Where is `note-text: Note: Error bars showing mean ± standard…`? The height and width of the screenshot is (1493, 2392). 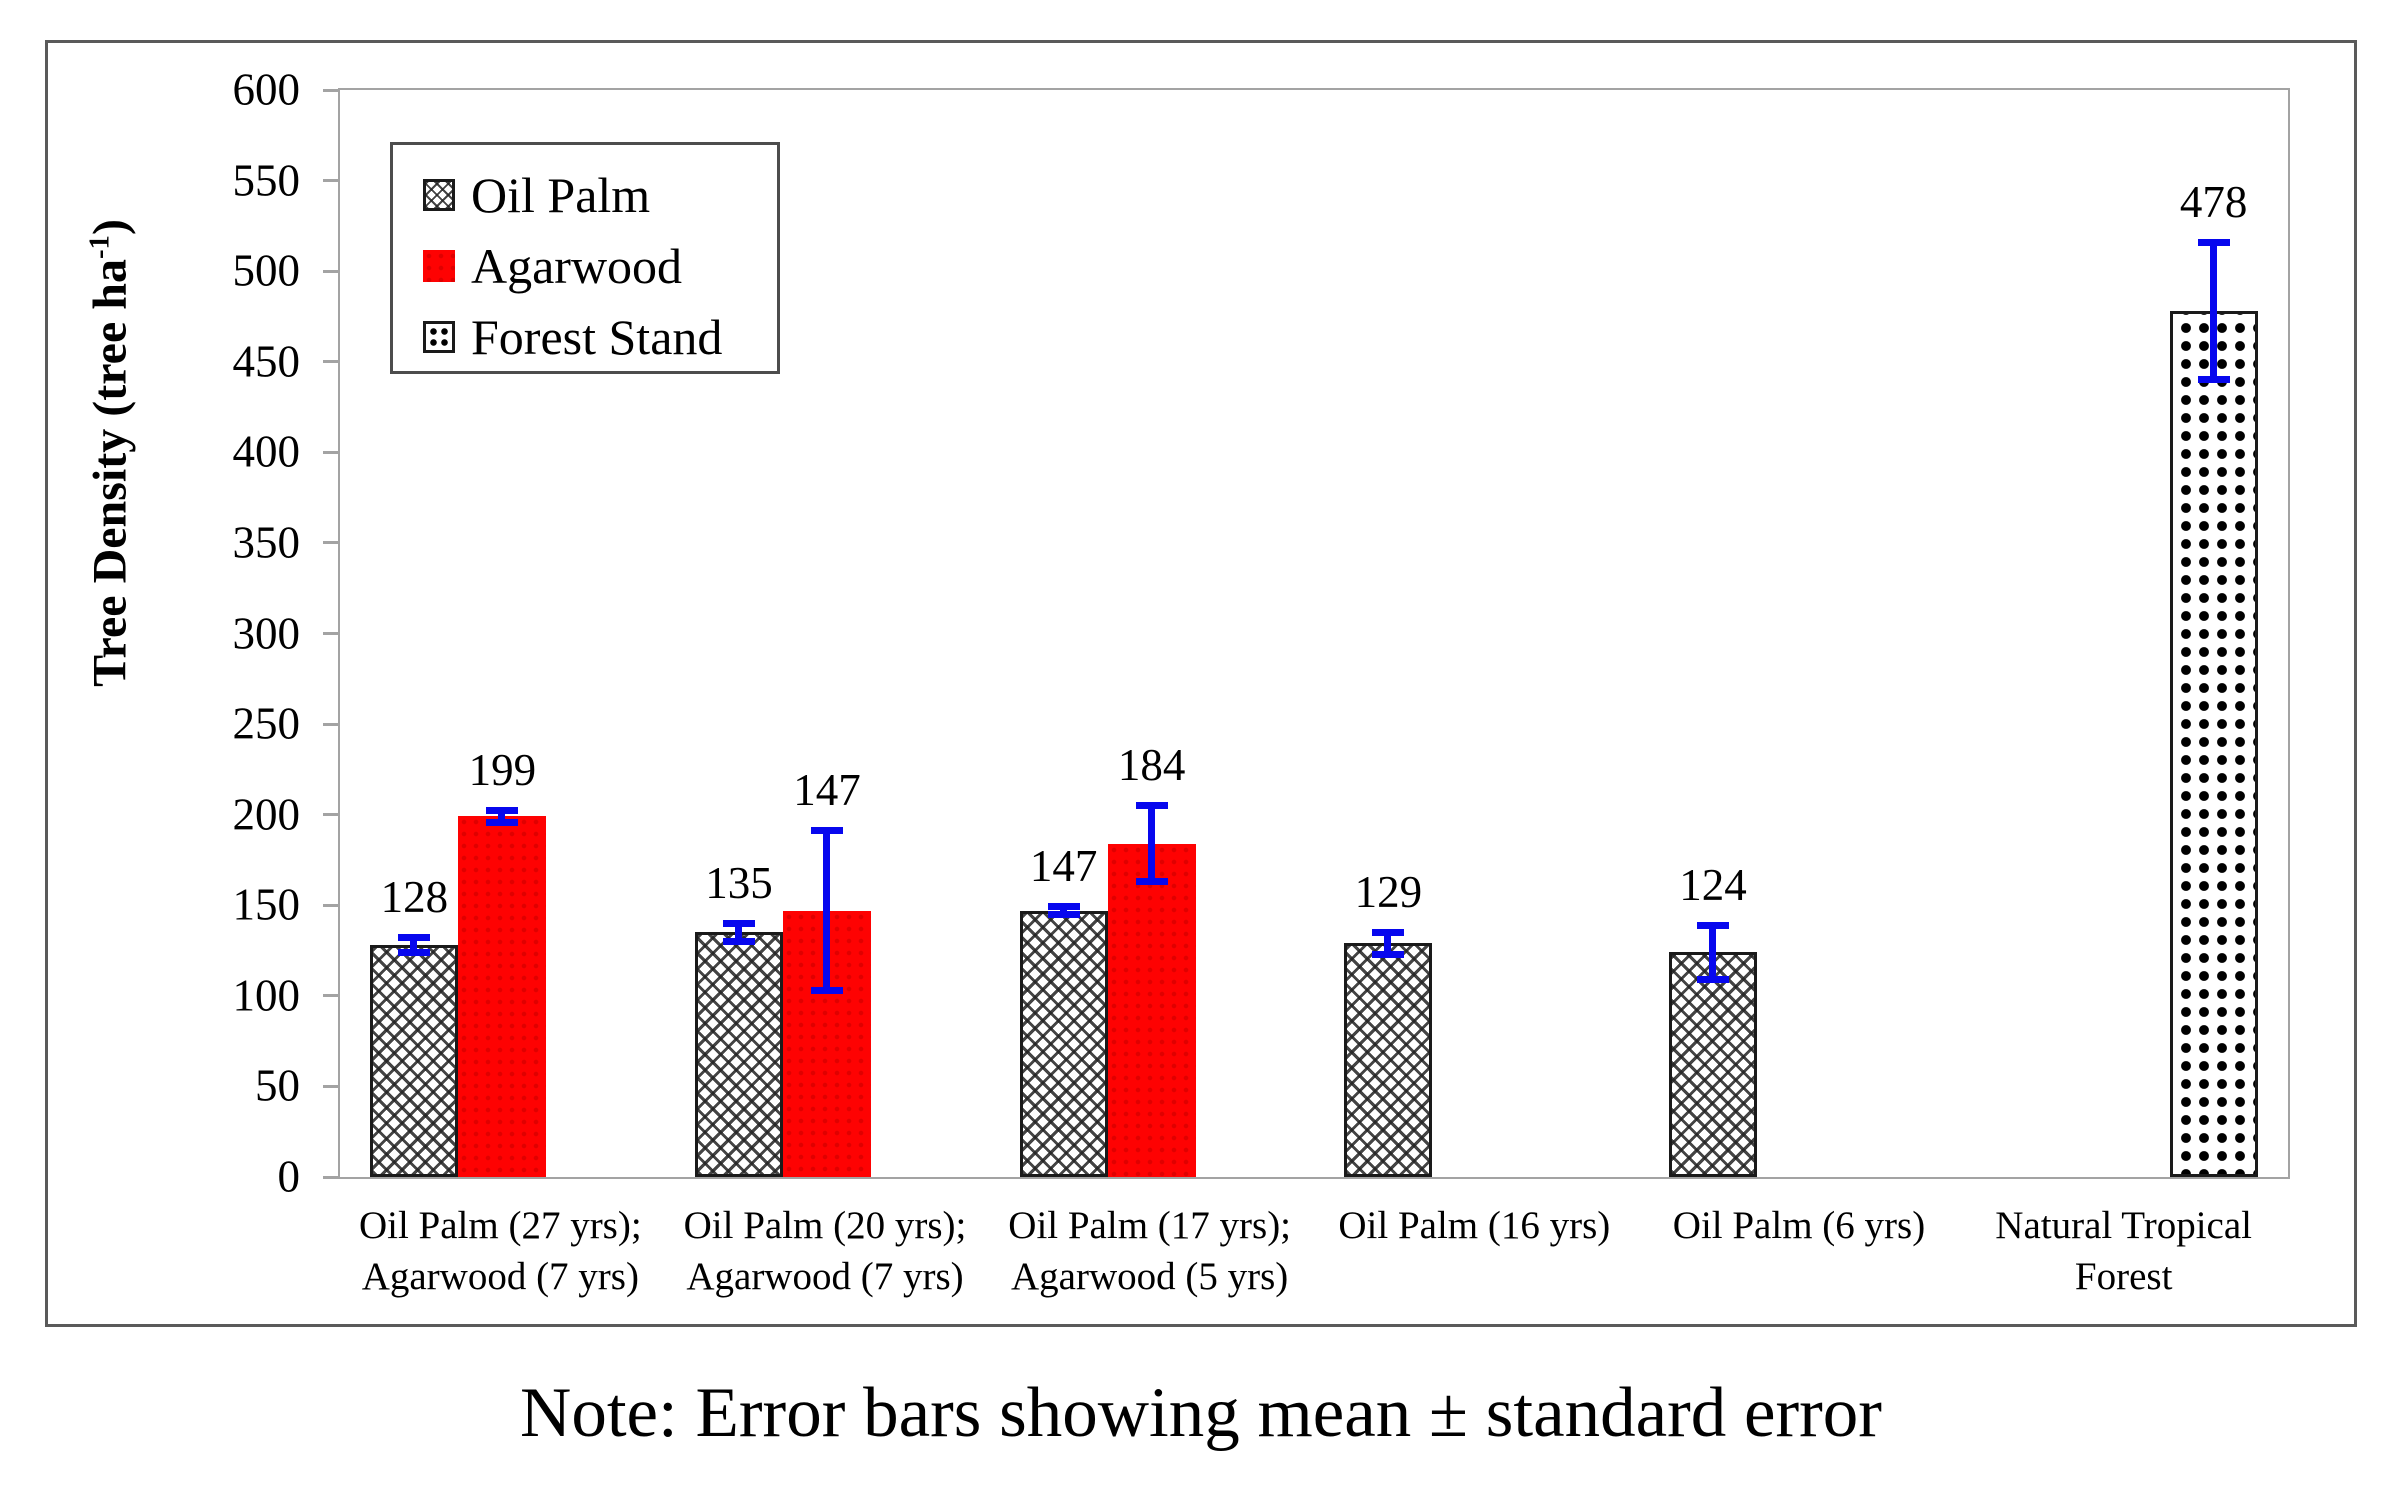 note-text: Note: Error bars showing mean ± standard… is located at coordinates (1201, 1413).